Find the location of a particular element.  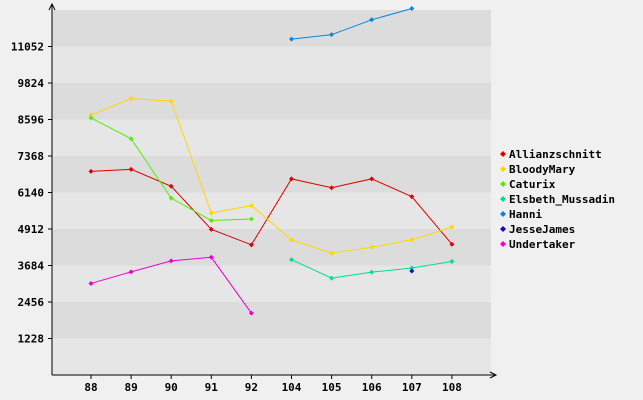

x-tick-label: 91 is located at coordinates (212, 387).